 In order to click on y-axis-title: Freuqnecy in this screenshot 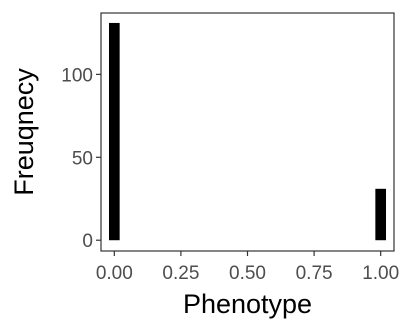, I will do `click(24, 132)`.